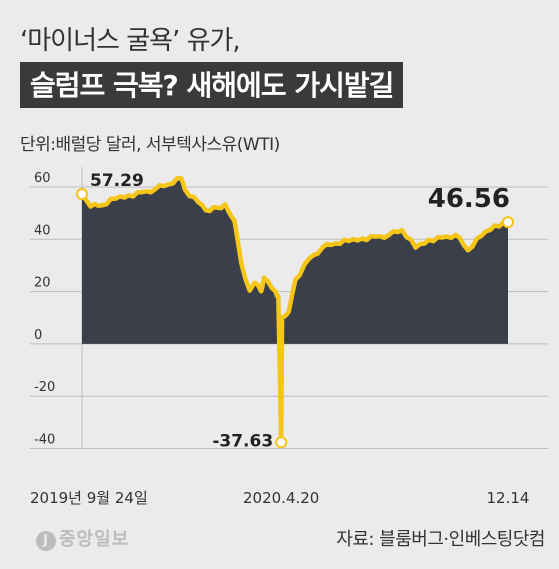 This screenshot has height=569, width=559. What do you see at coordinates (130, 41) in the screenshot?
I see `chart-title-line1: ‘마이너스 굴욕’ 유가,` at bounding box center [130, 41].